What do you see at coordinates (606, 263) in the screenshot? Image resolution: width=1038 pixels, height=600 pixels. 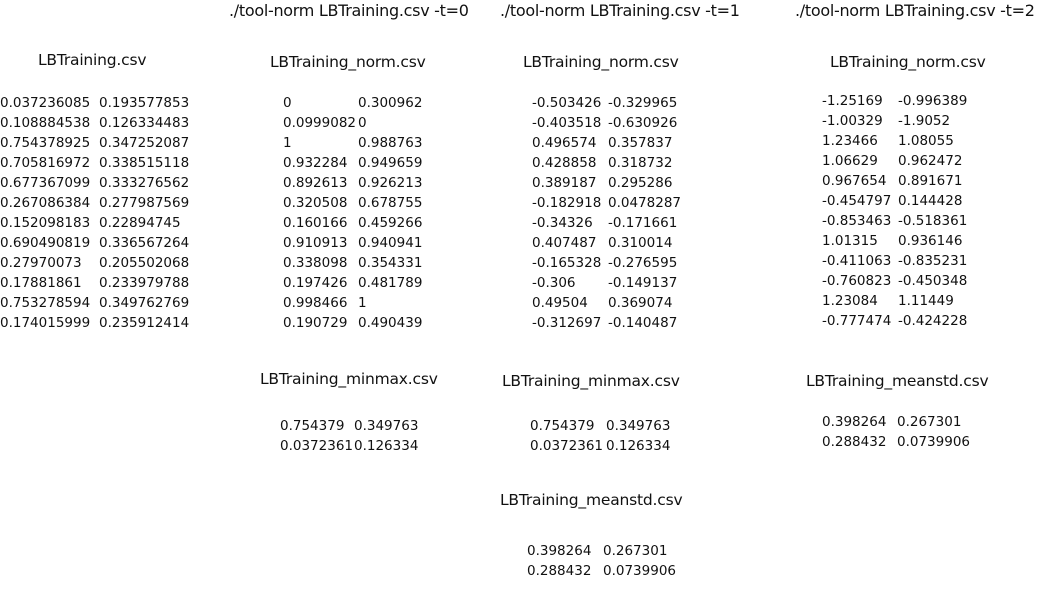 I see `table-row: -0.165328 -0.276595` at bounding box center [606, 263].